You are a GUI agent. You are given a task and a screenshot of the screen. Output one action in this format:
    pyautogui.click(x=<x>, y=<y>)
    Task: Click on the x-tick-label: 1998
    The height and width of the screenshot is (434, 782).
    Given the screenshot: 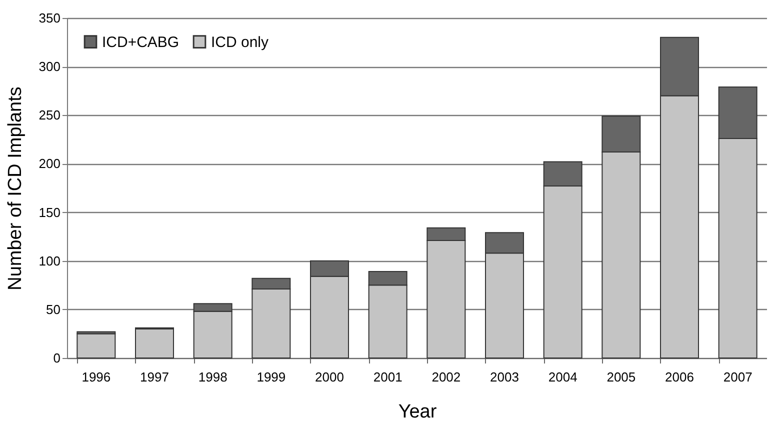 What is the action you would take?
    pyautogui.click(x=213, y=377)
    